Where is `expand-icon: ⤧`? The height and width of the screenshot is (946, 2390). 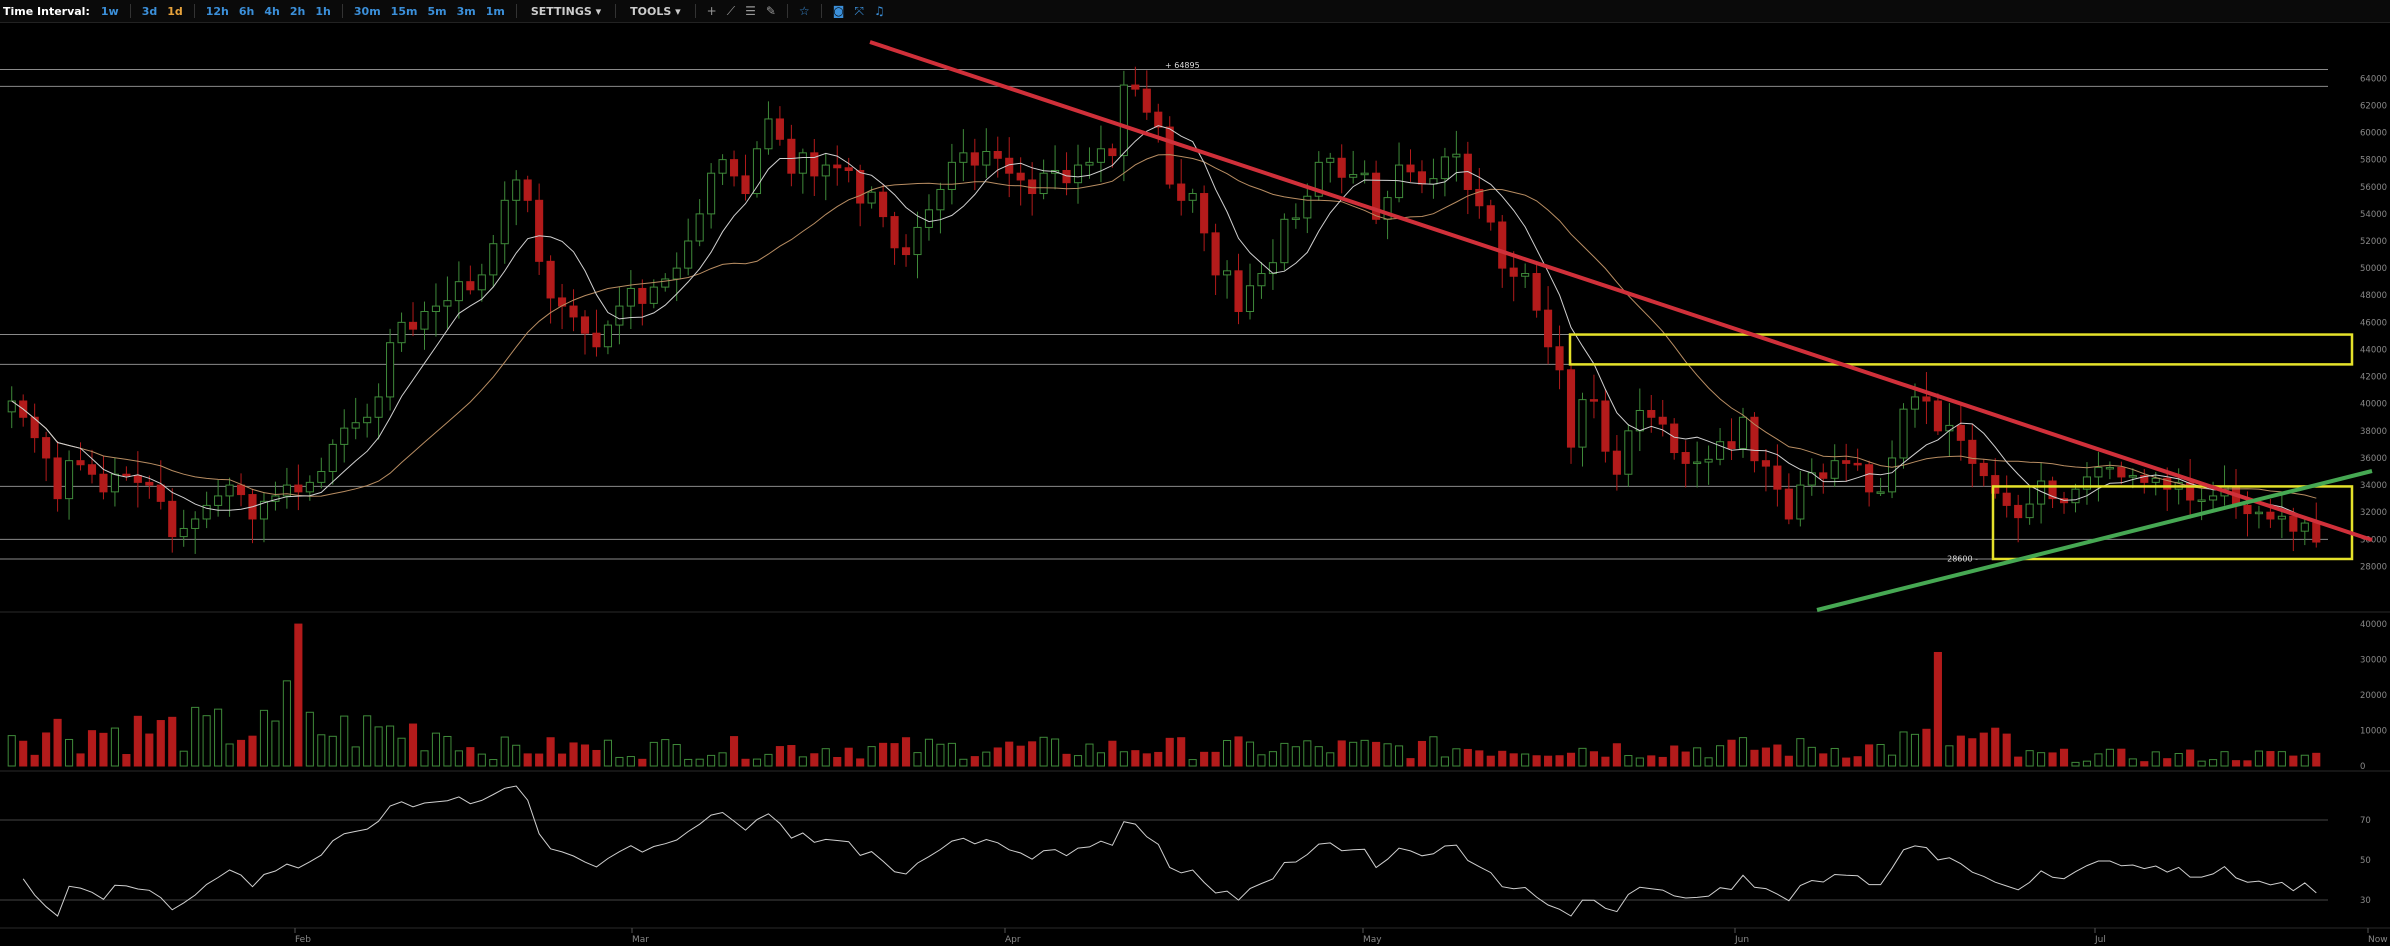 expand-icon: ⤧ is located at coordinates (859, 10).